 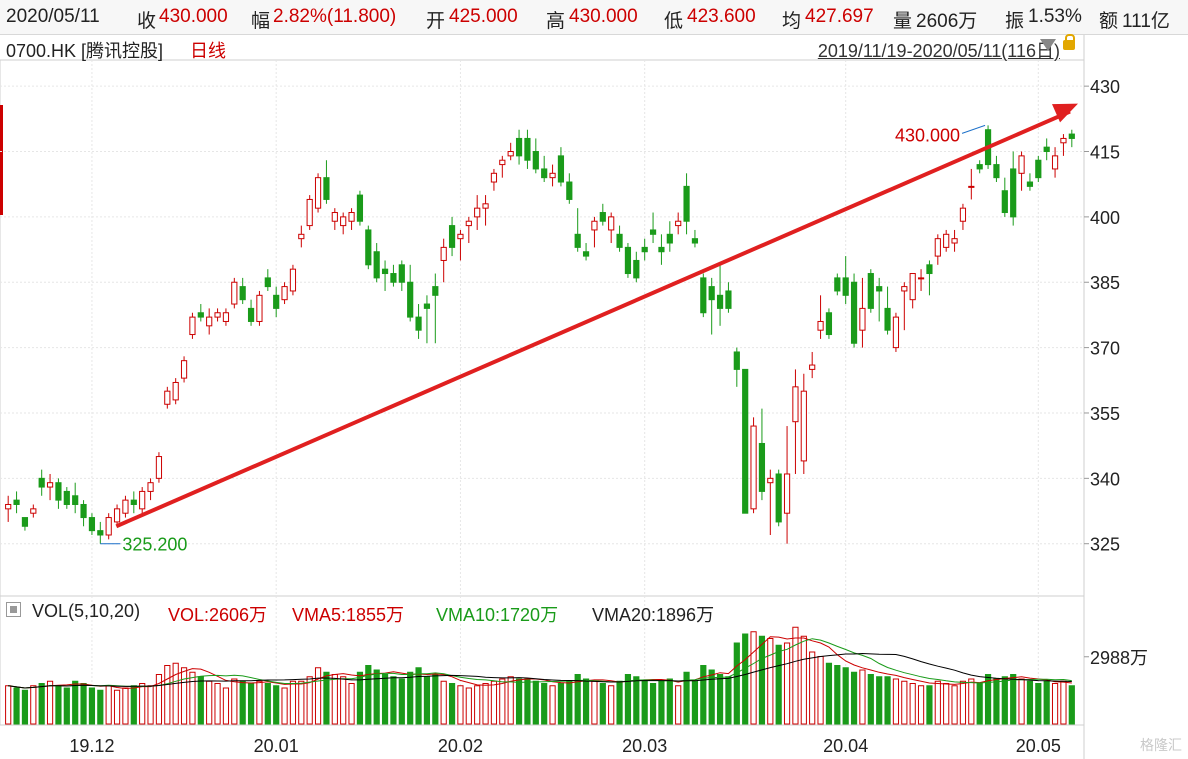 What do you see at coordinates (436, 21) in the screenshot?
I see `open-label: 开` at bounding box center [436, 21].